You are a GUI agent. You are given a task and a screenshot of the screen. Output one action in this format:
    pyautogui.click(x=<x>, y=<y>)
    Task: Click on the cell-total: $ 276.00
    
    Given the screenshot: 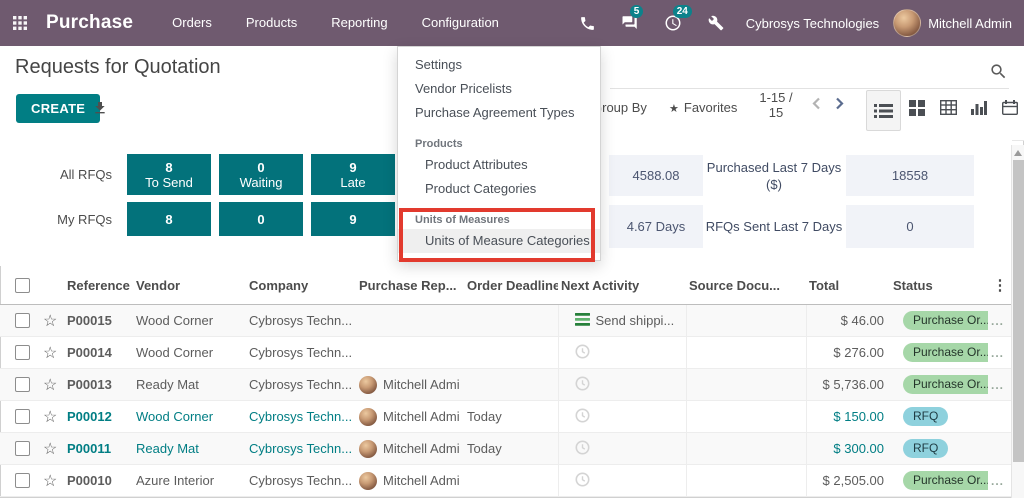 What is the action you would take?
    pyautogui.click(x=847, y=352)
    